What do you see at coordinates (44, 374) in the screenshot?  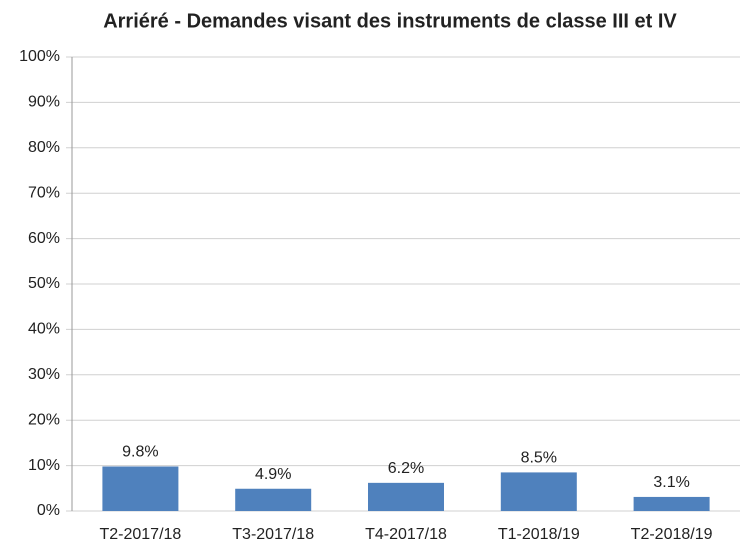 I see `y-tick-label: 30%` at bounding box center [44, 374].